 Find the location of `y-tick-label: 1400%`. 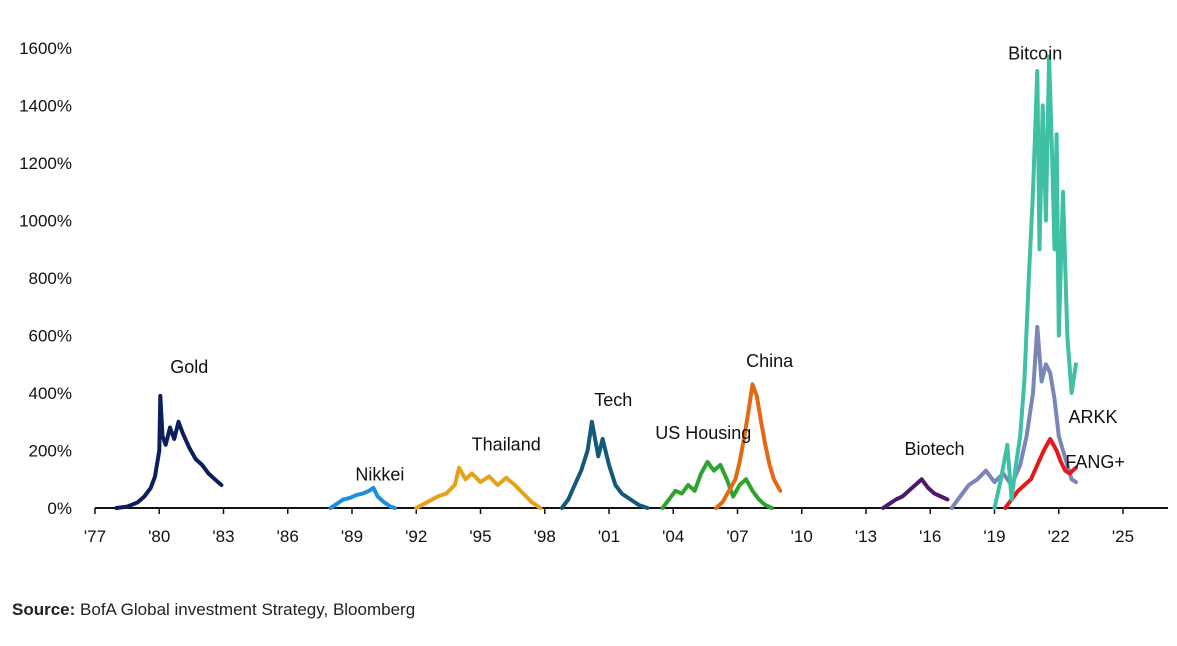

y-tick-label: 1400% is located at coordinates (45, 106).